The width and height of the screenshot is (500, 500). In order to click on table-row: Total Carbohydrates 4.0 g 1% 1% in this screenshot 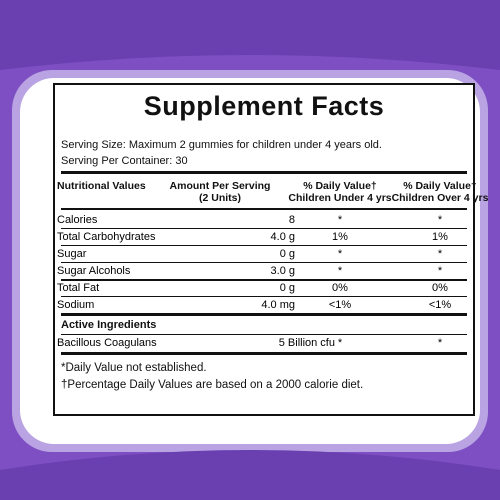, I will do `click(262, 237)`.